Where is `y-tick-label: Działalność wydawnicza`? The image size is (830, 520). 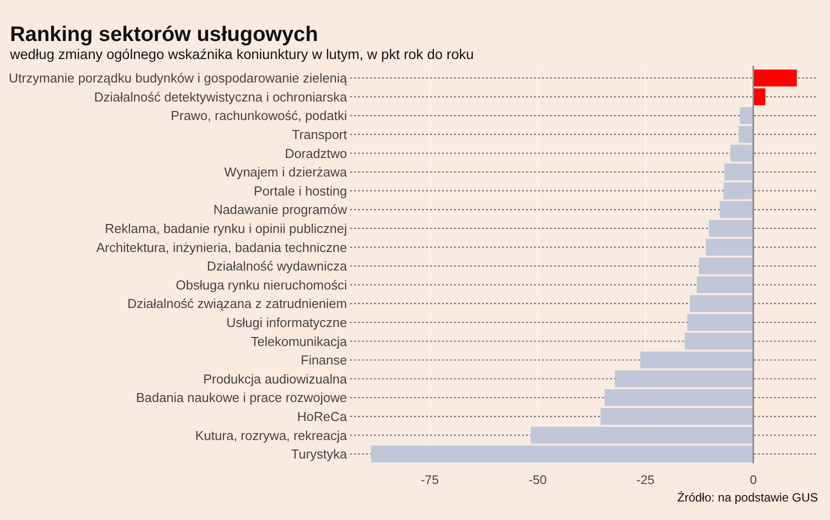
y-tick-label: Działalność wydawnicza is located at coordinates (277, 266).